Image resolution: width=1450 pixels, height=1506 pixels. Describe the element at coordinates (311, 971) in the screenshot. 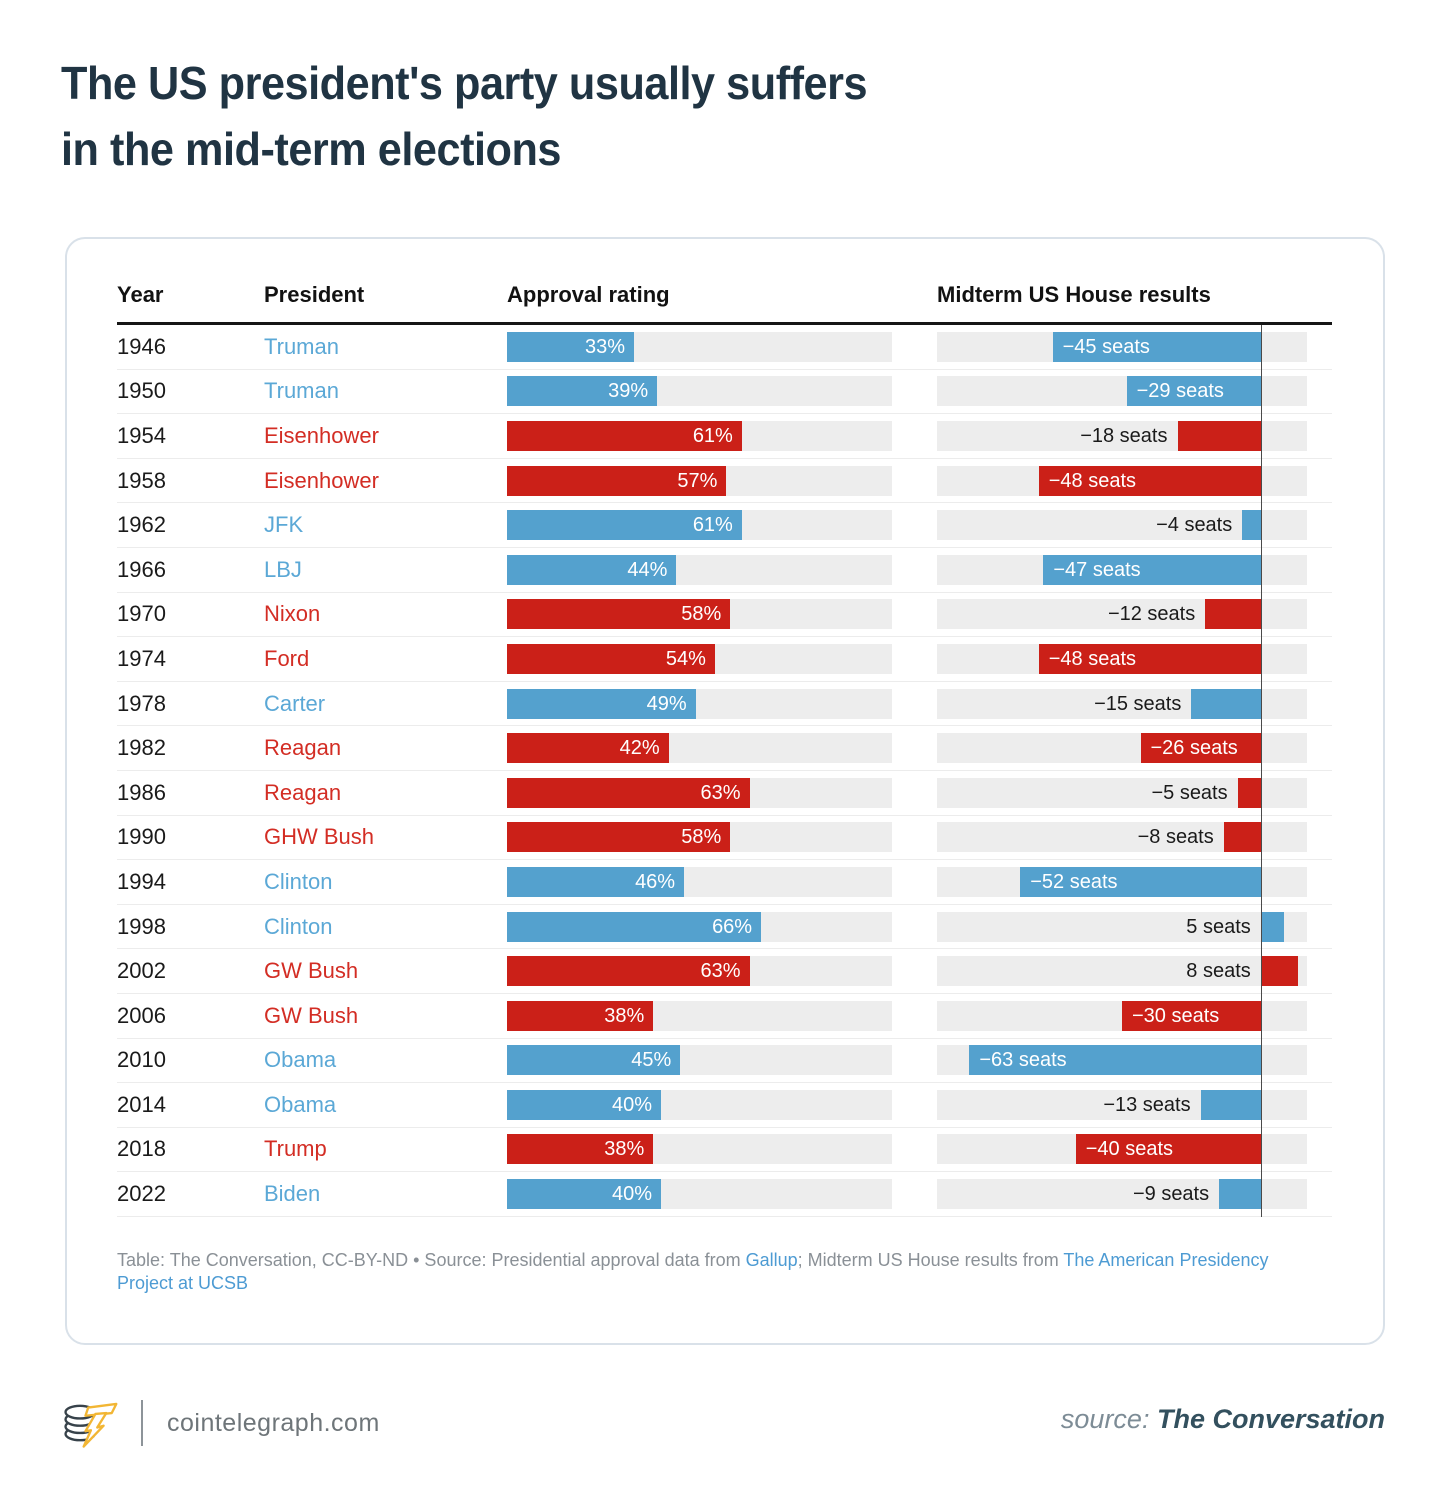

I see `president-cell: GW Bush` at that location.